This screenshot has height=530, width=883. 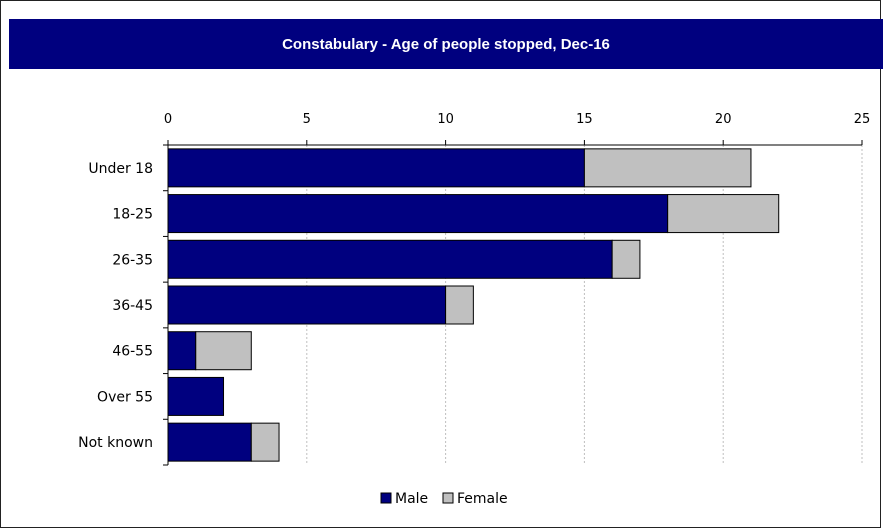 What do you see at coordinates (168, 119) in the screenshot?
I see `x-tick-label: 0` at bounding box center [168, 119].